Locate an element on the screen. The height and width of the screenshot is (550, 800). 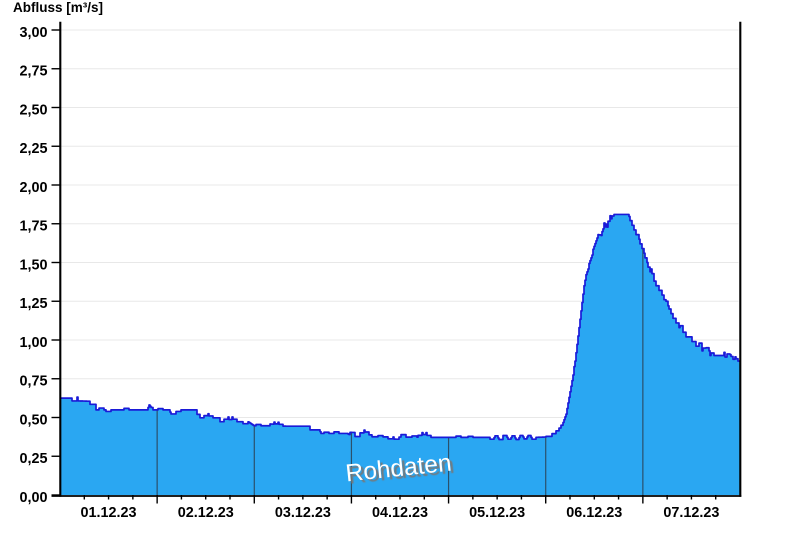
svg-text: 1,50 is located at coordinates (33, 265).